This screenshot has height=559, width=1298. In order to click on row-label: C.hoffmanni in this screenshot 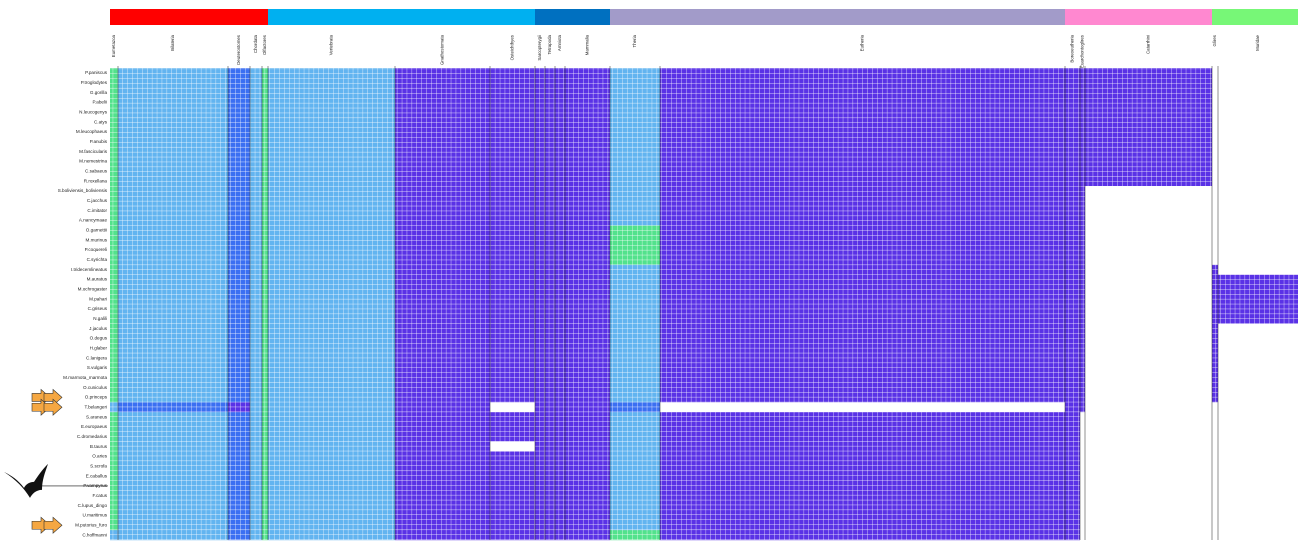, I will do `click(94, 534)`.